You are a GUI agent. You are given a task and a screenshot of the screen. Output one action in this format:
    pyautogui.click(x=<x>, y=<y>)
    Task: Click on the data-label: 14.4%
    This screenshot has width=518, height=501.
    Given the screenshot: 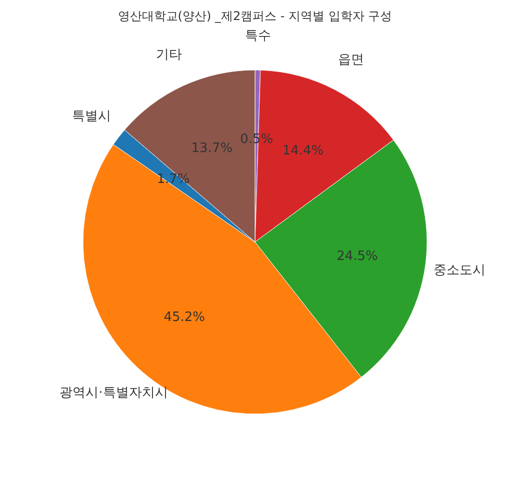 What is the action you would take?
    pyautogui.click(x=303, y=151)
    